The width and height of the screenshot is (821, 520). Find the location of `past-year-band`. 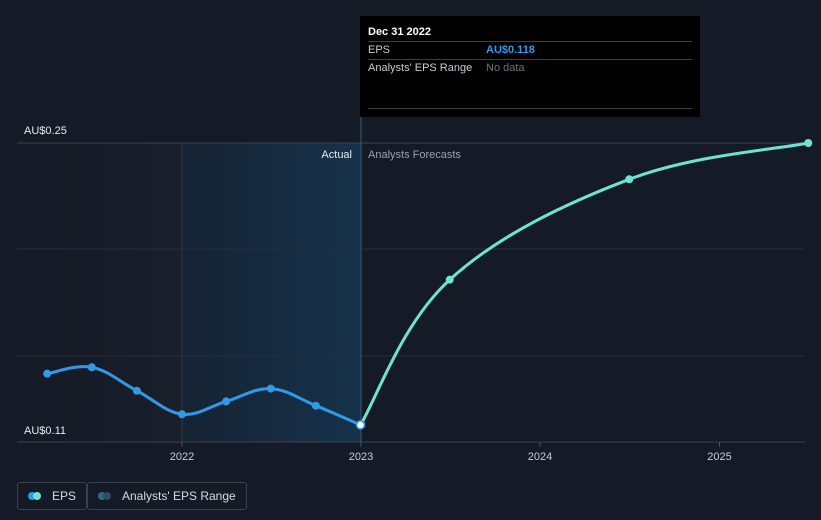

past-year-band is located at coordinates (271, 292).